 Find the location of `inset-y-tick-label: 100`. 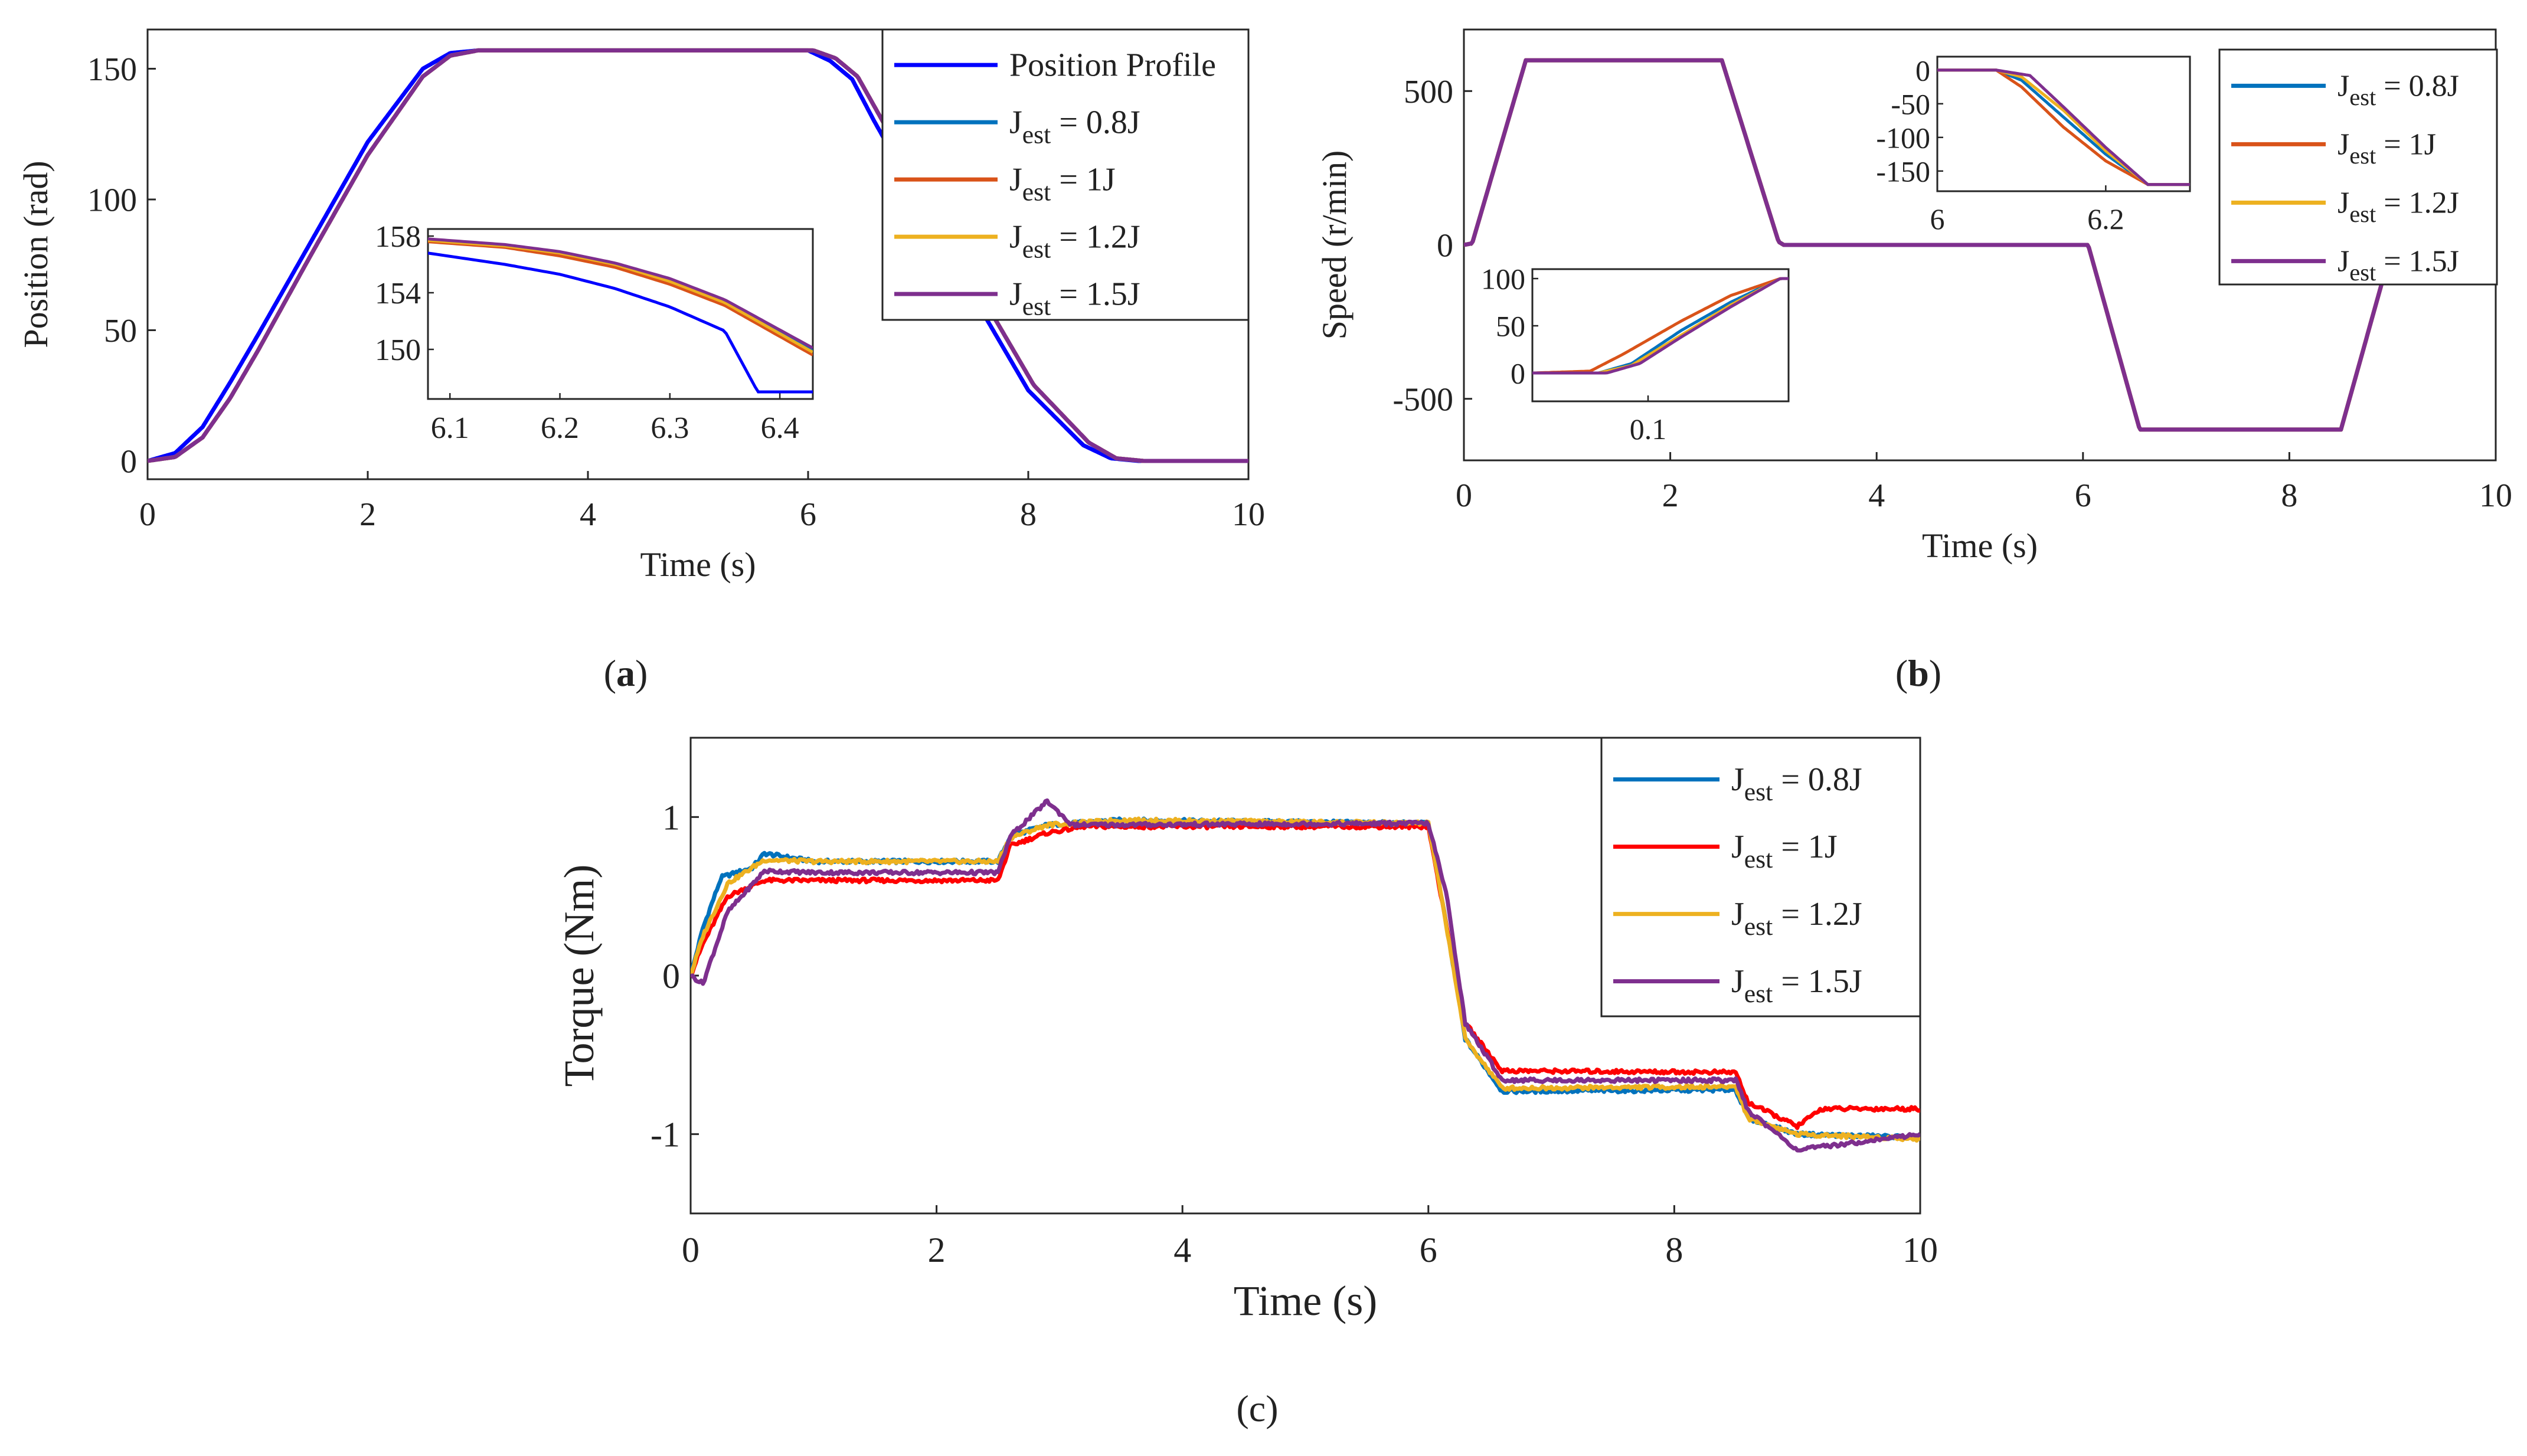

inset-y-tick-label: 100 is located at coordinates (1503, 279).